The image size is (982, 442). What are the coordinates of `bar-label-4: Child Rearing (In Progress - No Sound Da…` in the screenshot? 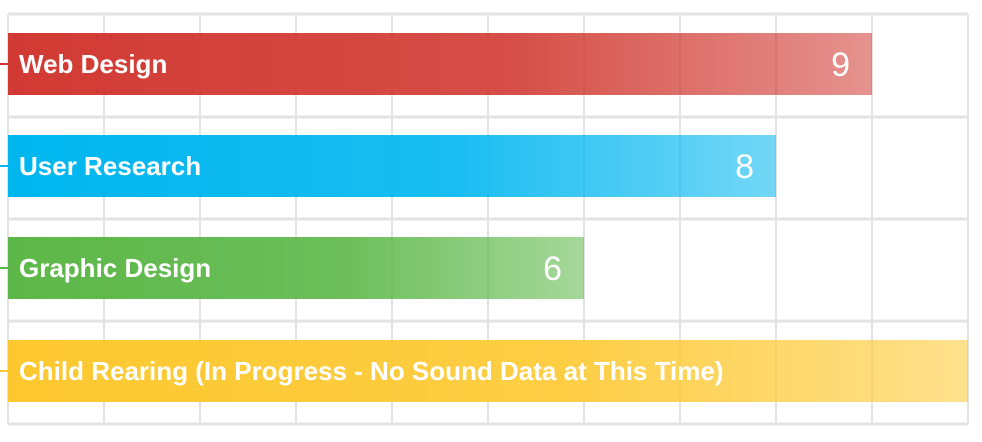 It's located at (371, 371).